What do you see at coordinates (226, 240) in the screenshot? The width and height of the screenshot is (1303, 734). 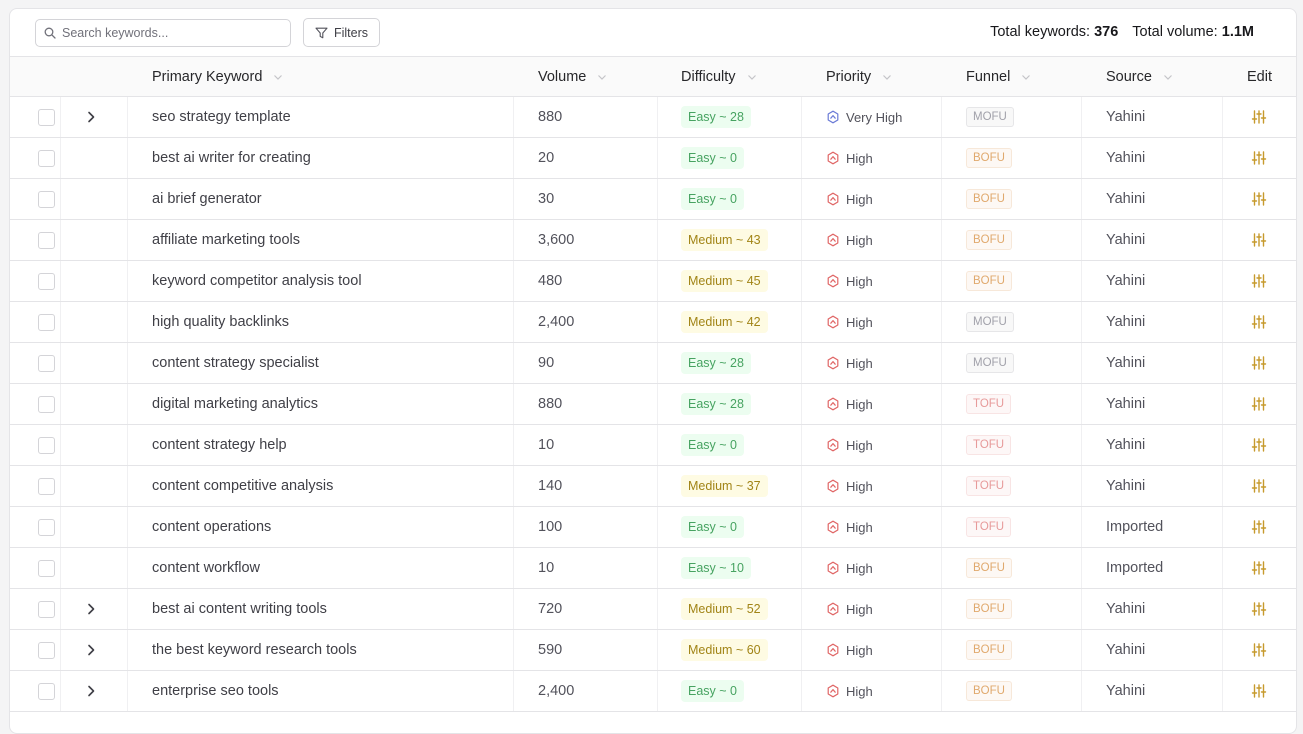 I see `keyword-cell: affiliate marketing tools` at bounding box center [226, 240].